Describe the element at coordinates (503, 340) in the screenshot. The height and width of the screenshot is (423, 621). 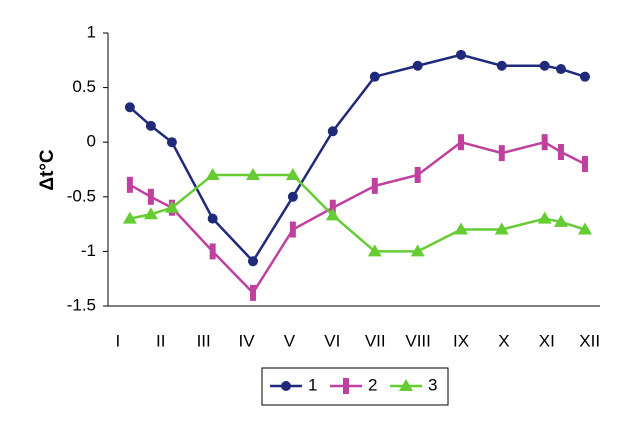
I see `x-tick-label: X` at that location.